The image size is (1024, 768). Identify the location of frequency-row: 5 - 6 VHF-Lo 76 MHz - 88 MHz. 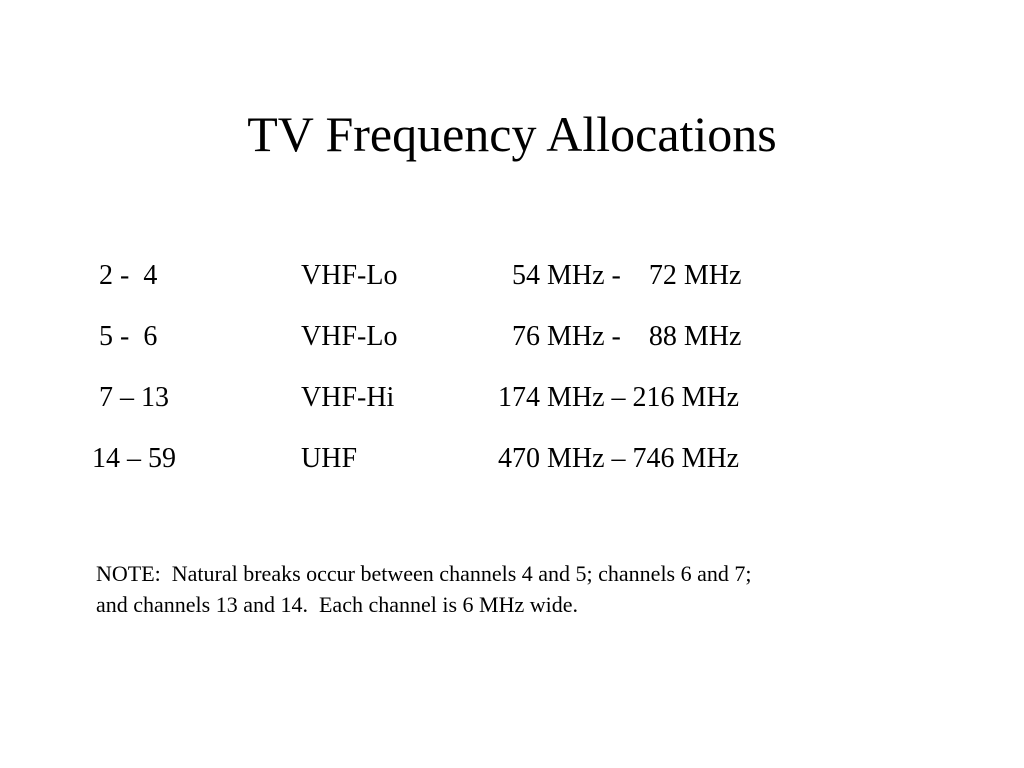
(512, 337).